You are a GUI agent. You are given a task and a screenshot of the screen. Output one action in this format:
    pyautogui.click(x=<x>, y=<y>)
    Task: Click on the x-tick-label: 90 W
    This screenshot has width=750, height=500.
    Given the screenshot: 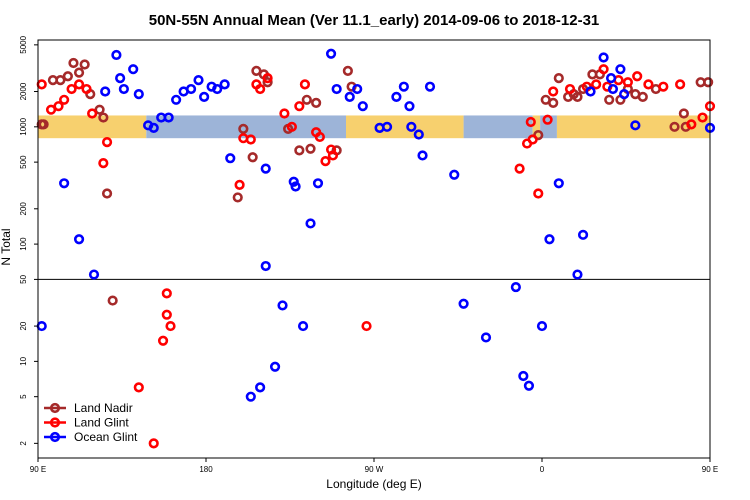 What is the action you would take?
    pyautogui.click(x=374, y=469)
    